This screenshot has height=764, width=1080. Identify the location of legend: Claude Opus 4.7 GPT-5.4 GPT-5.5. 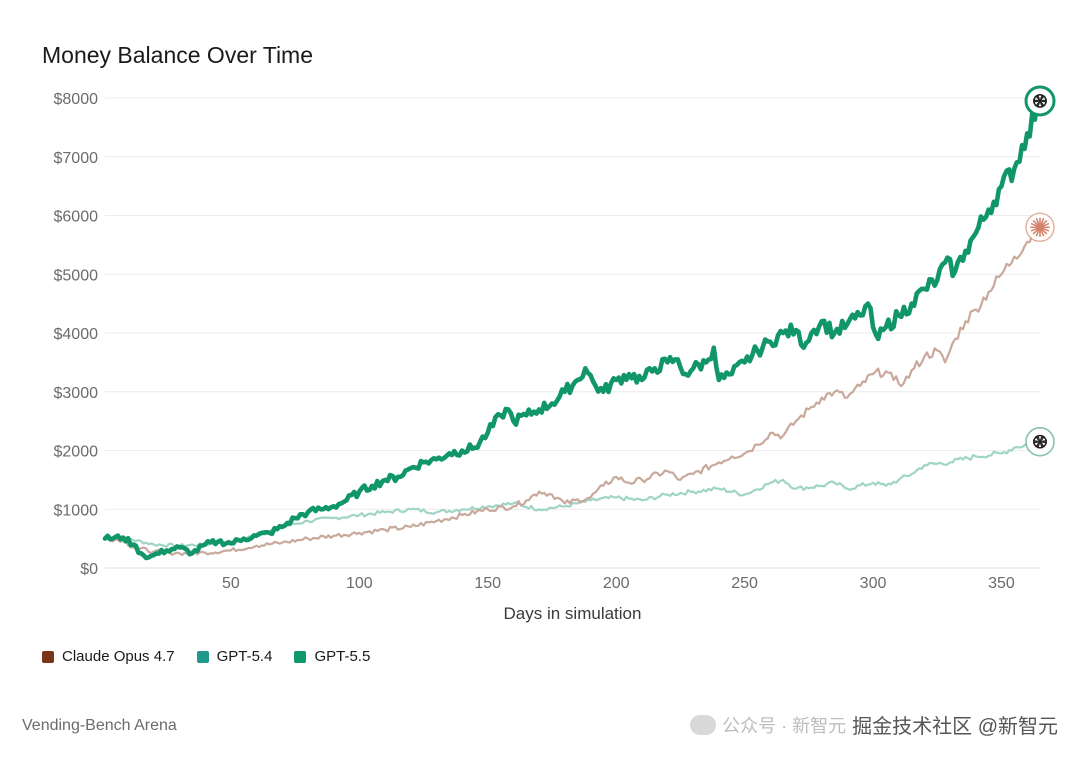
(206, 656).